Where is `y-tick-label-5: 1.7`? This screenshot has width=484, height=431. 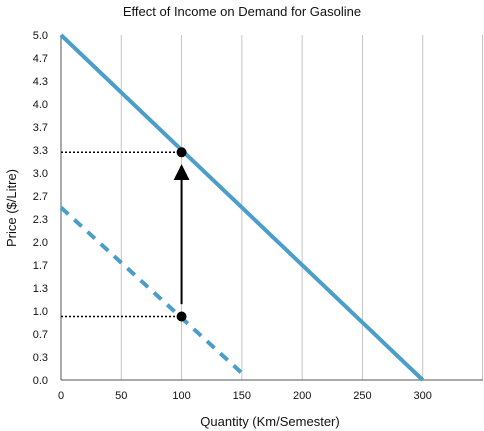
y-tick-label-5: 1.7 is located at coordinates (40, 266).